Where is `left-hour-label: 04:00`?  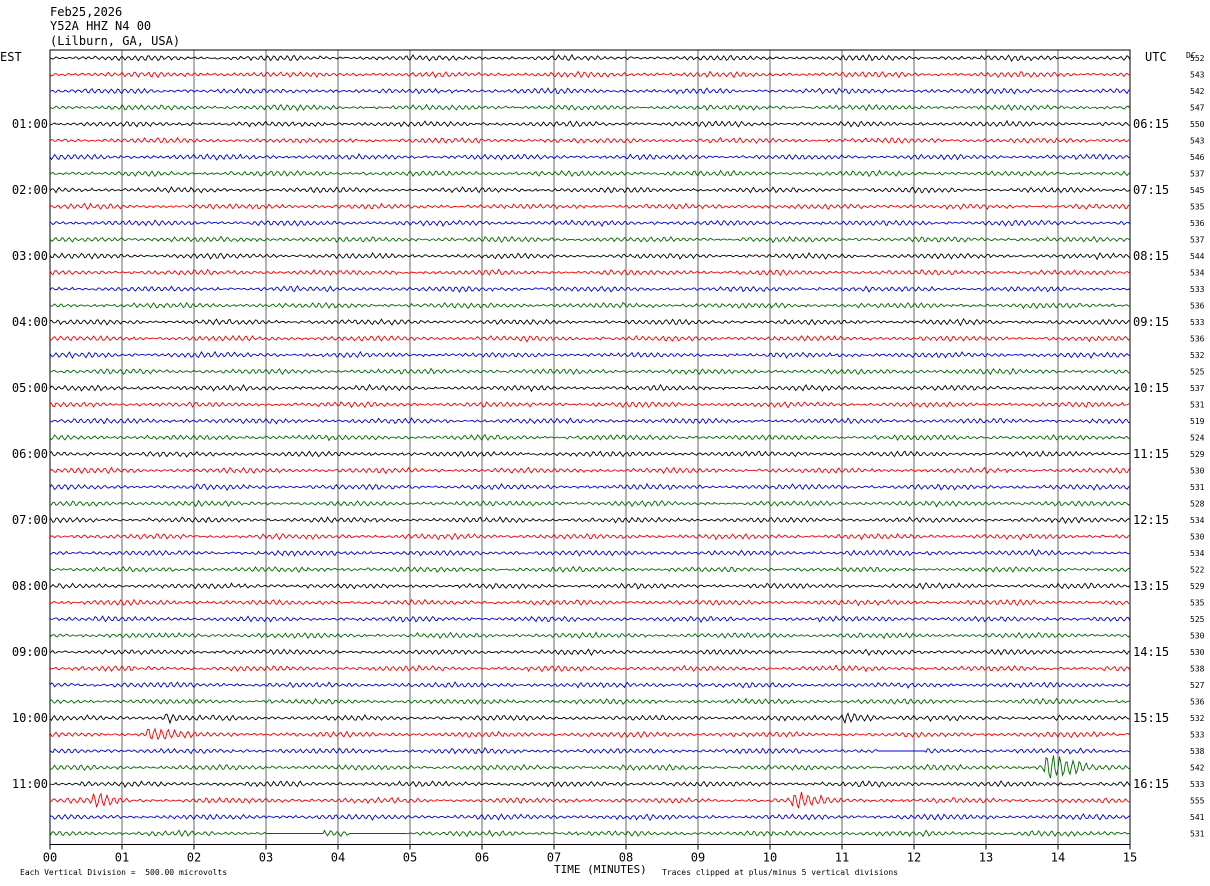 left-hour-label: 04:00 is located at coordinates (30, 322).